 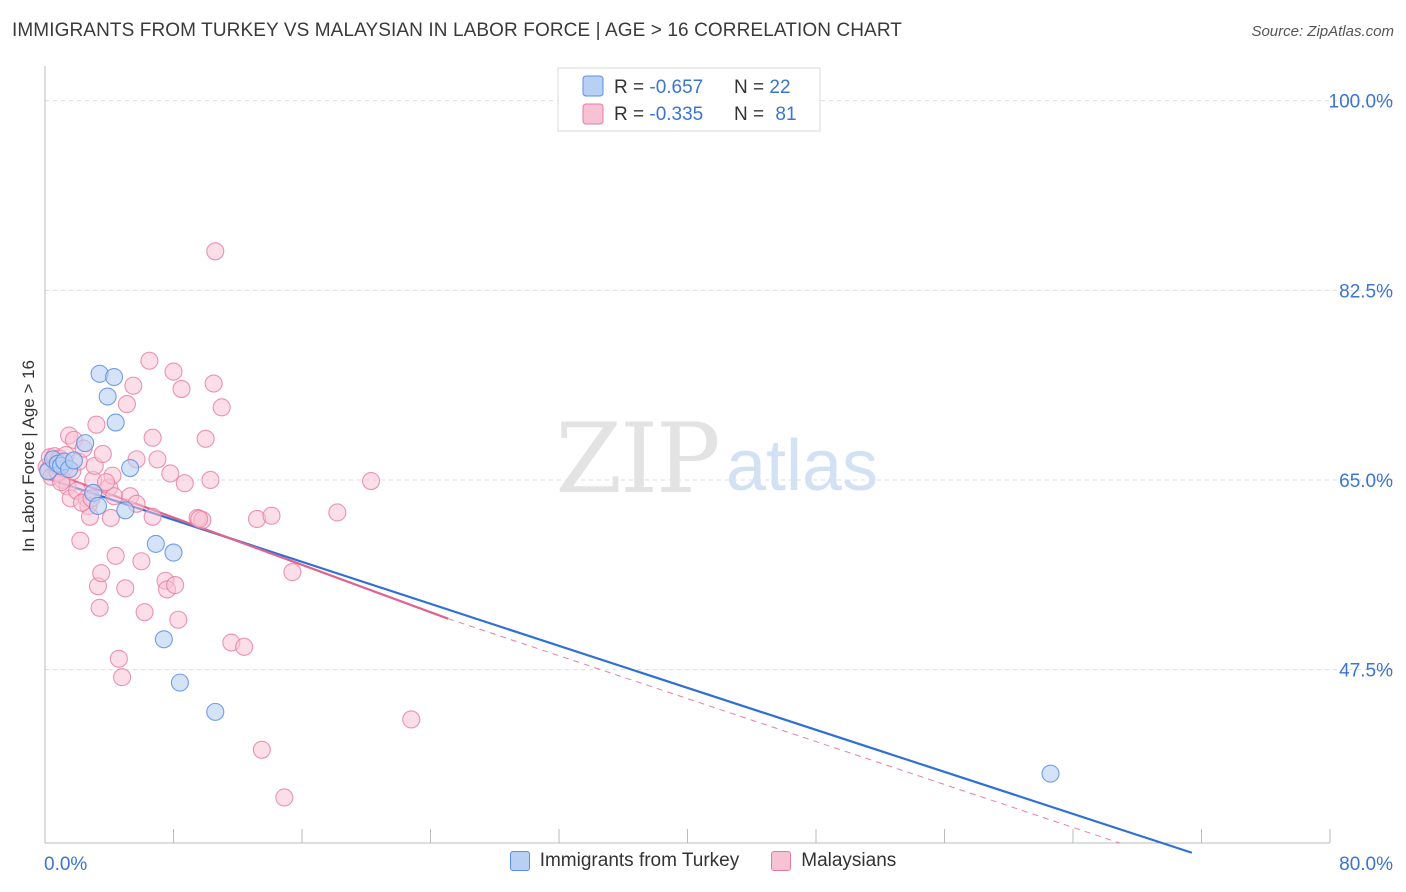 What do you see at coordinates (65, 864) in the screenshot?
I see `x-tick-label-start: 0.0%` at bounding box center [65, 864].